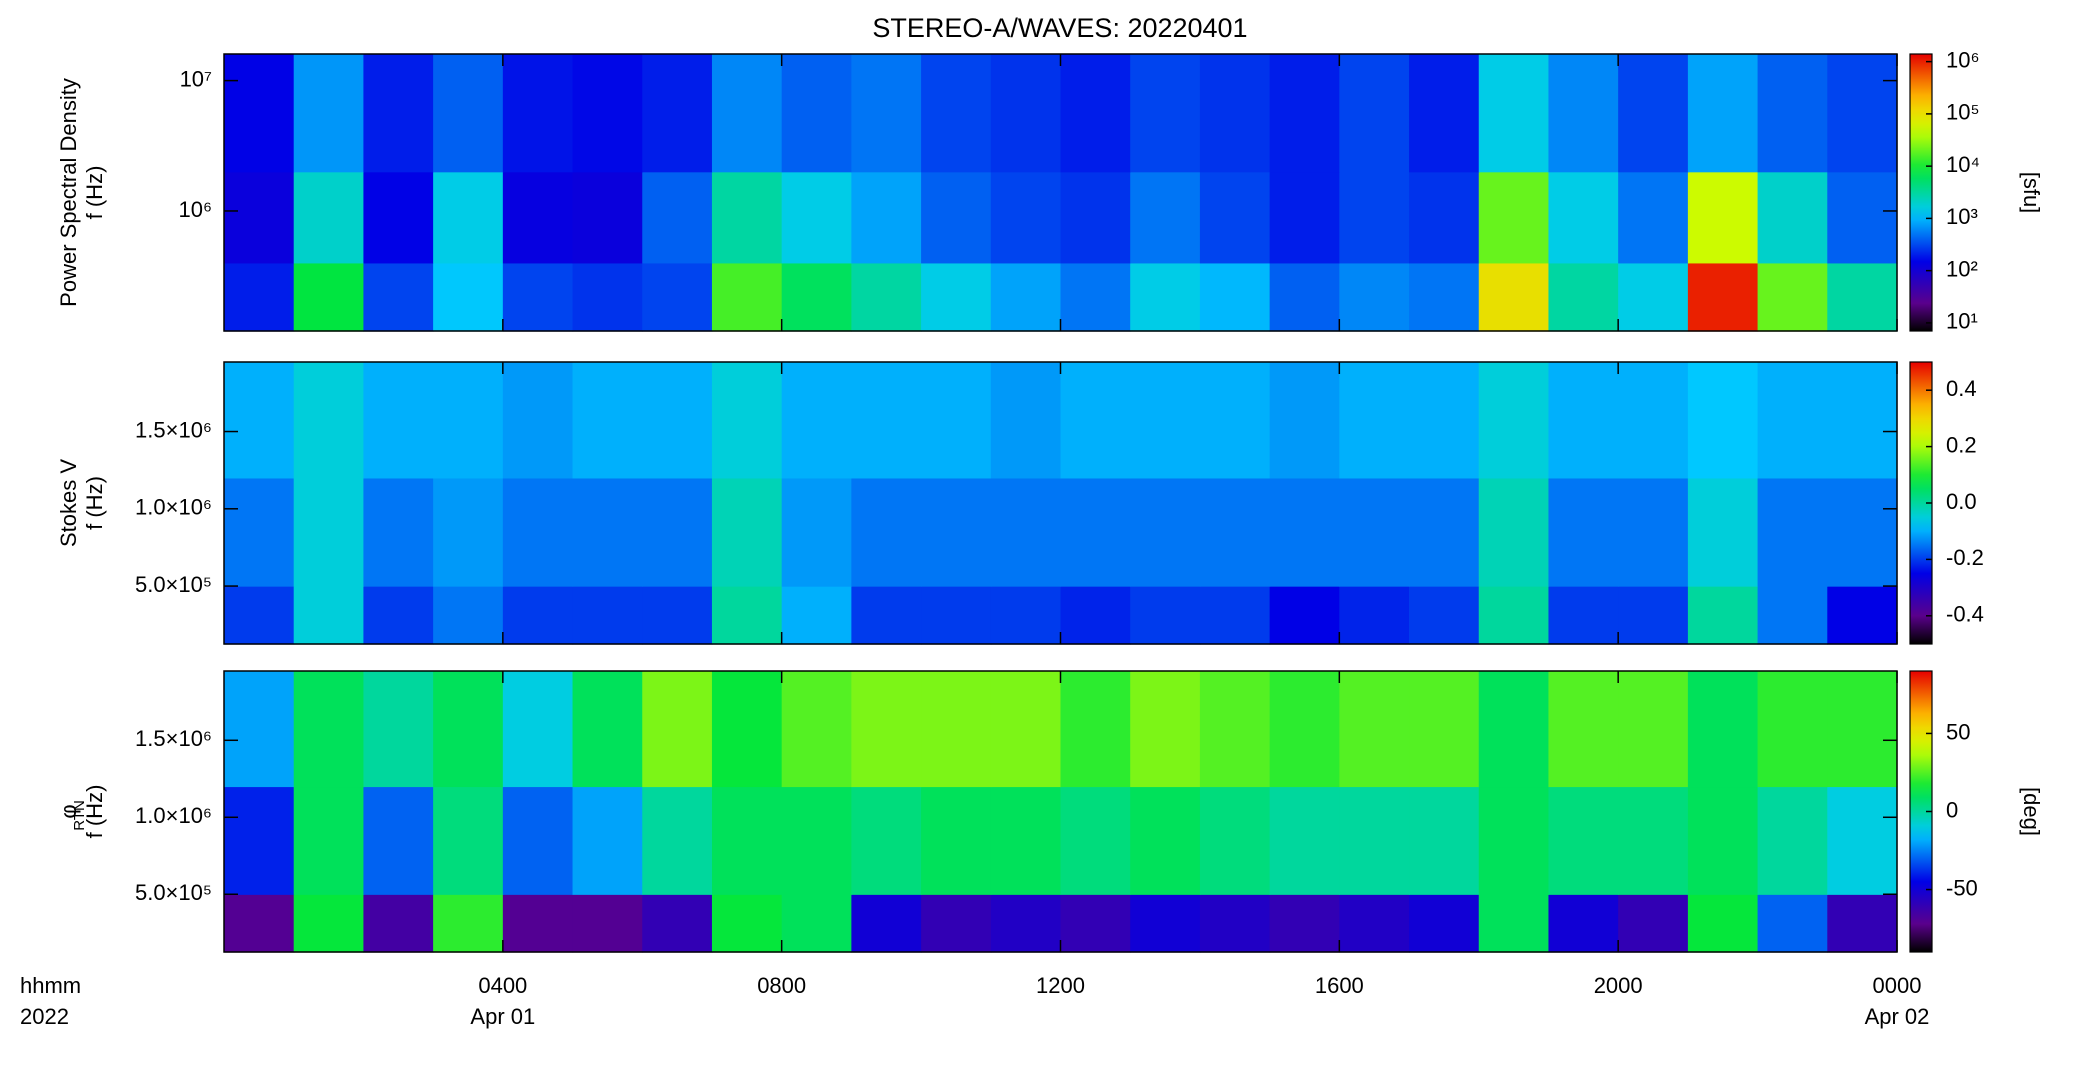 This screenshot has height=1080, width=2096. What do you see at coordinates (1060, 985) in the screenshot?
I see `x-tick-label: 1200` at bounding box center [1060, 985].